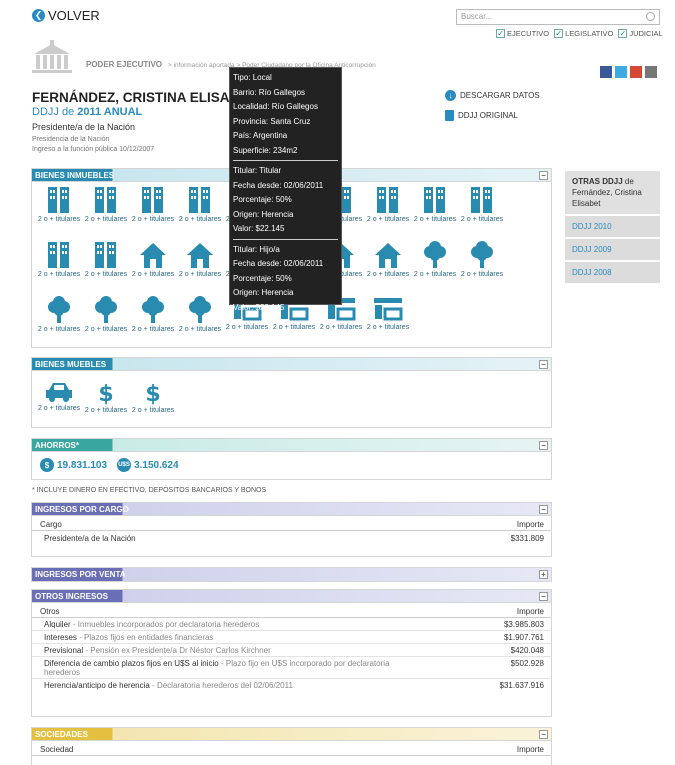  What do you see at coordinates (38, 15) in the screenshot?
I see `arrow-left-icon: ❮` at bounding box center [38, 15].